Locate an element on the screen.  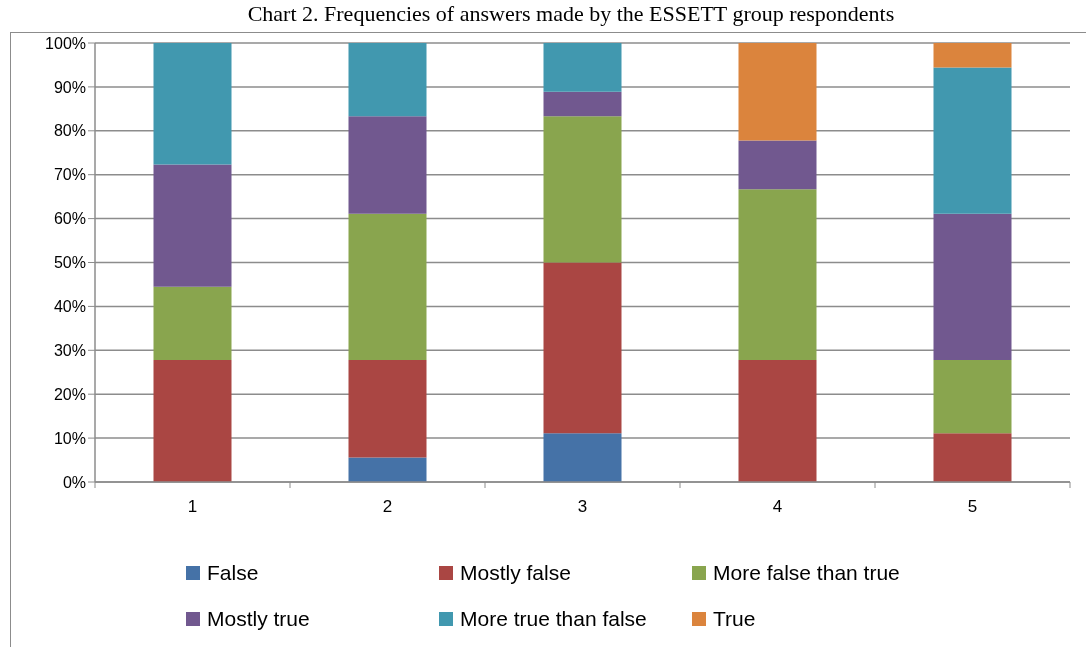
legend-label: Mostly true is located at coordinates (258, 619).